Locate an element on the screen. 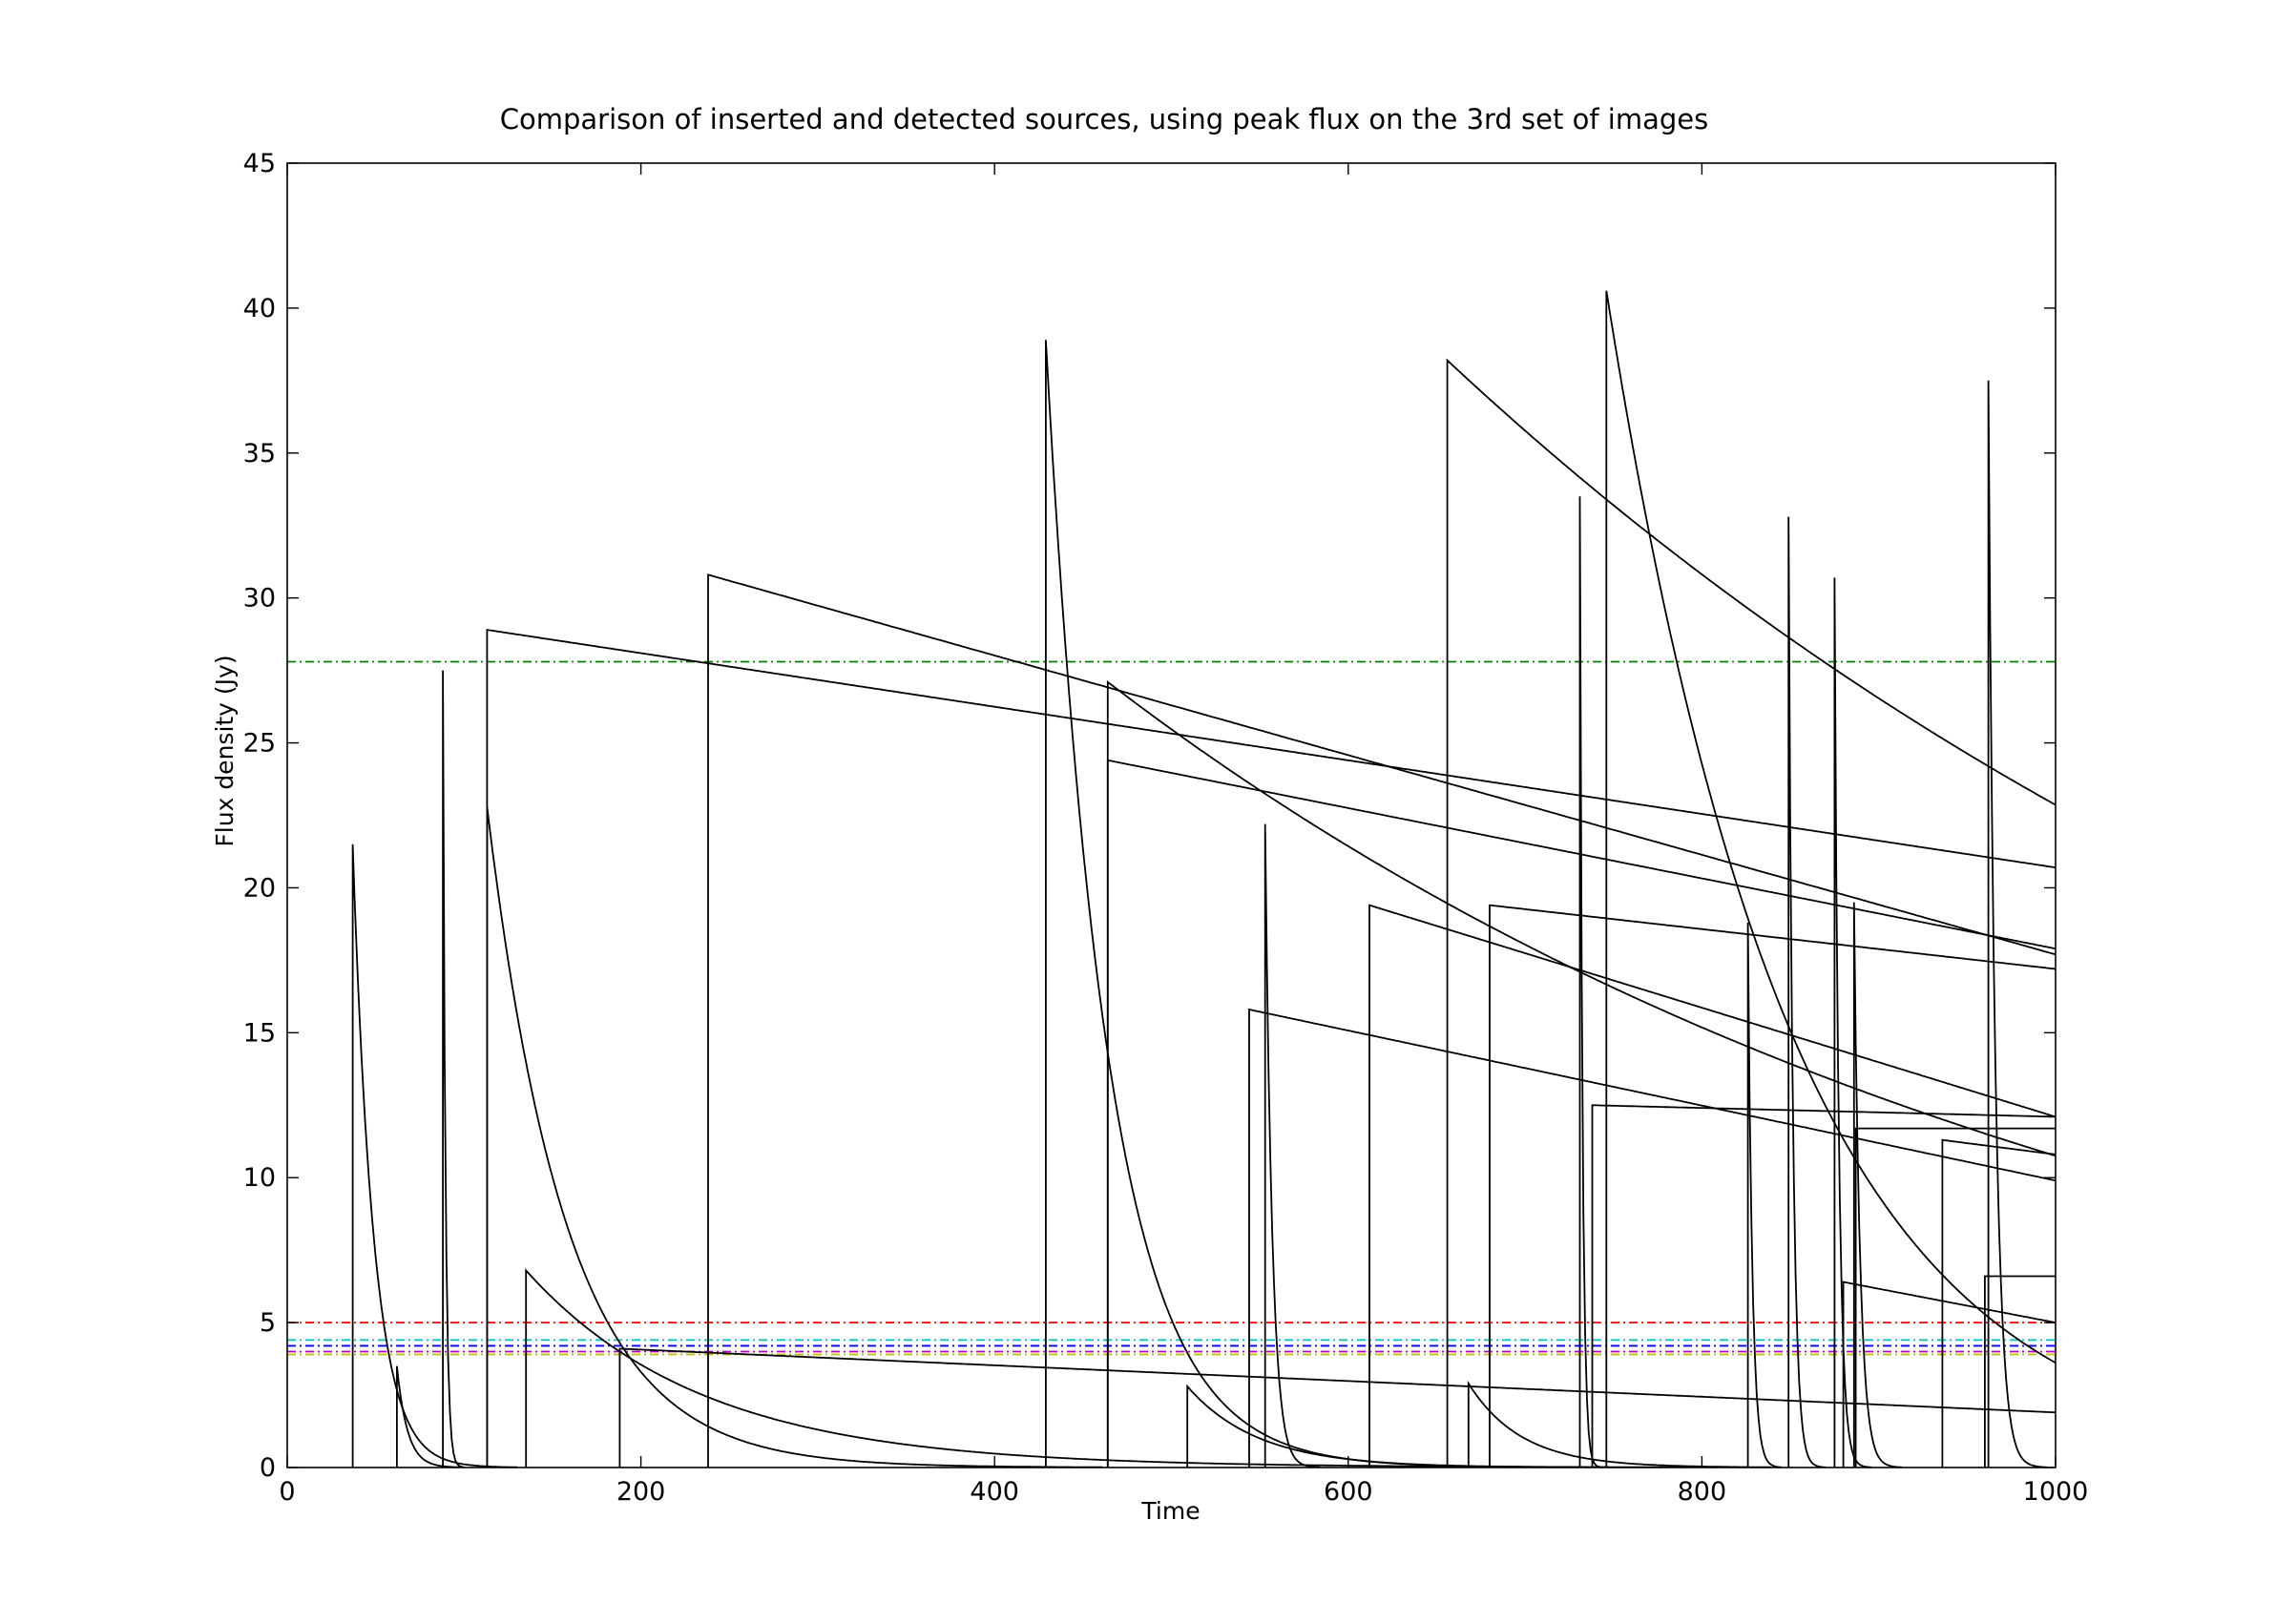 Image resolution: width=2276 pixels, height=1624 pixels. y-tick-label-6: 30 is located at coordinates (259, 599).